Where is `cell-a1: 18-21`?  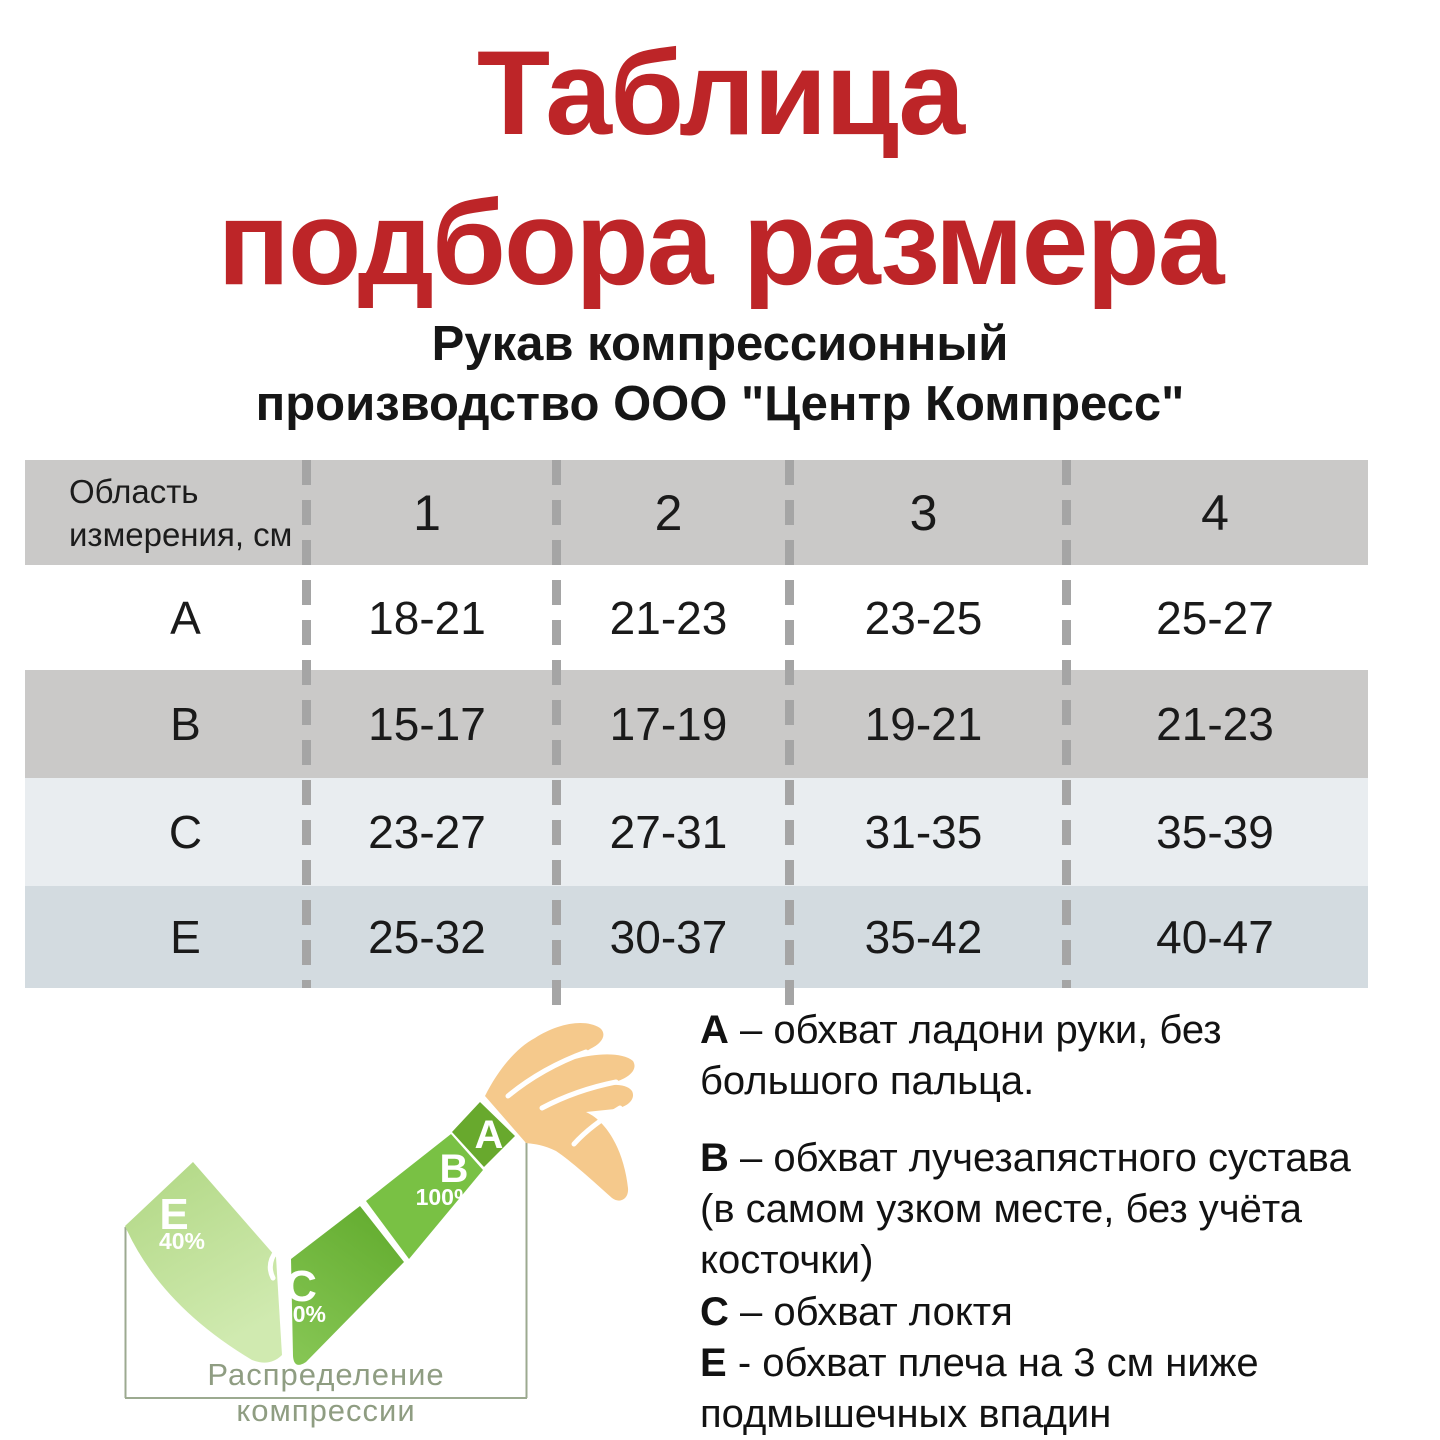 cell-a1: 18-21 is located at coordinates (427, 617).